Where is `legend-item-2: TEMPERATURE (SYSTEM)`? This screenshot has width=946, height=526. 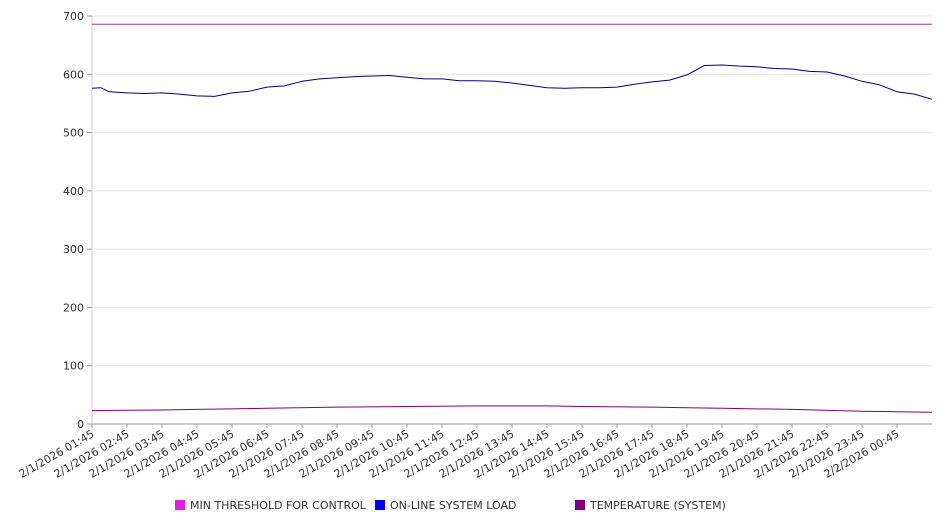
legend-item-2: TEMPERATURE (SYSTEM) is located at coordinates (650, 505).